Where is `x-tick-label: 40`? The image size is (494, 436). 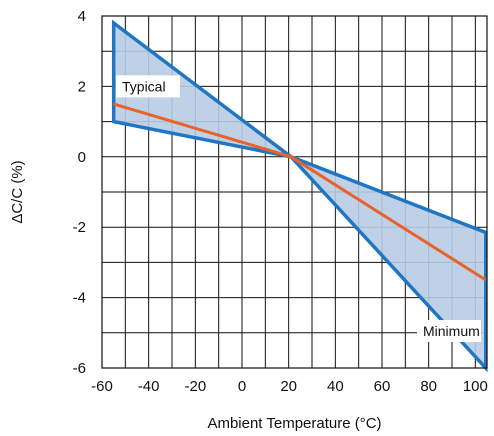
x-tick-label: 40 is located at coordinates (335, 386).